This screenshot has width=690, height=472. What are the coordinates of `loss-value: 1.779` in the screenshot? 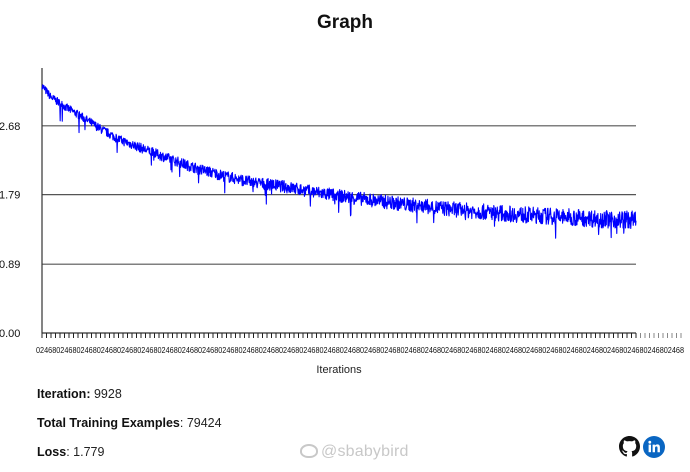 It's located at (89, 452).